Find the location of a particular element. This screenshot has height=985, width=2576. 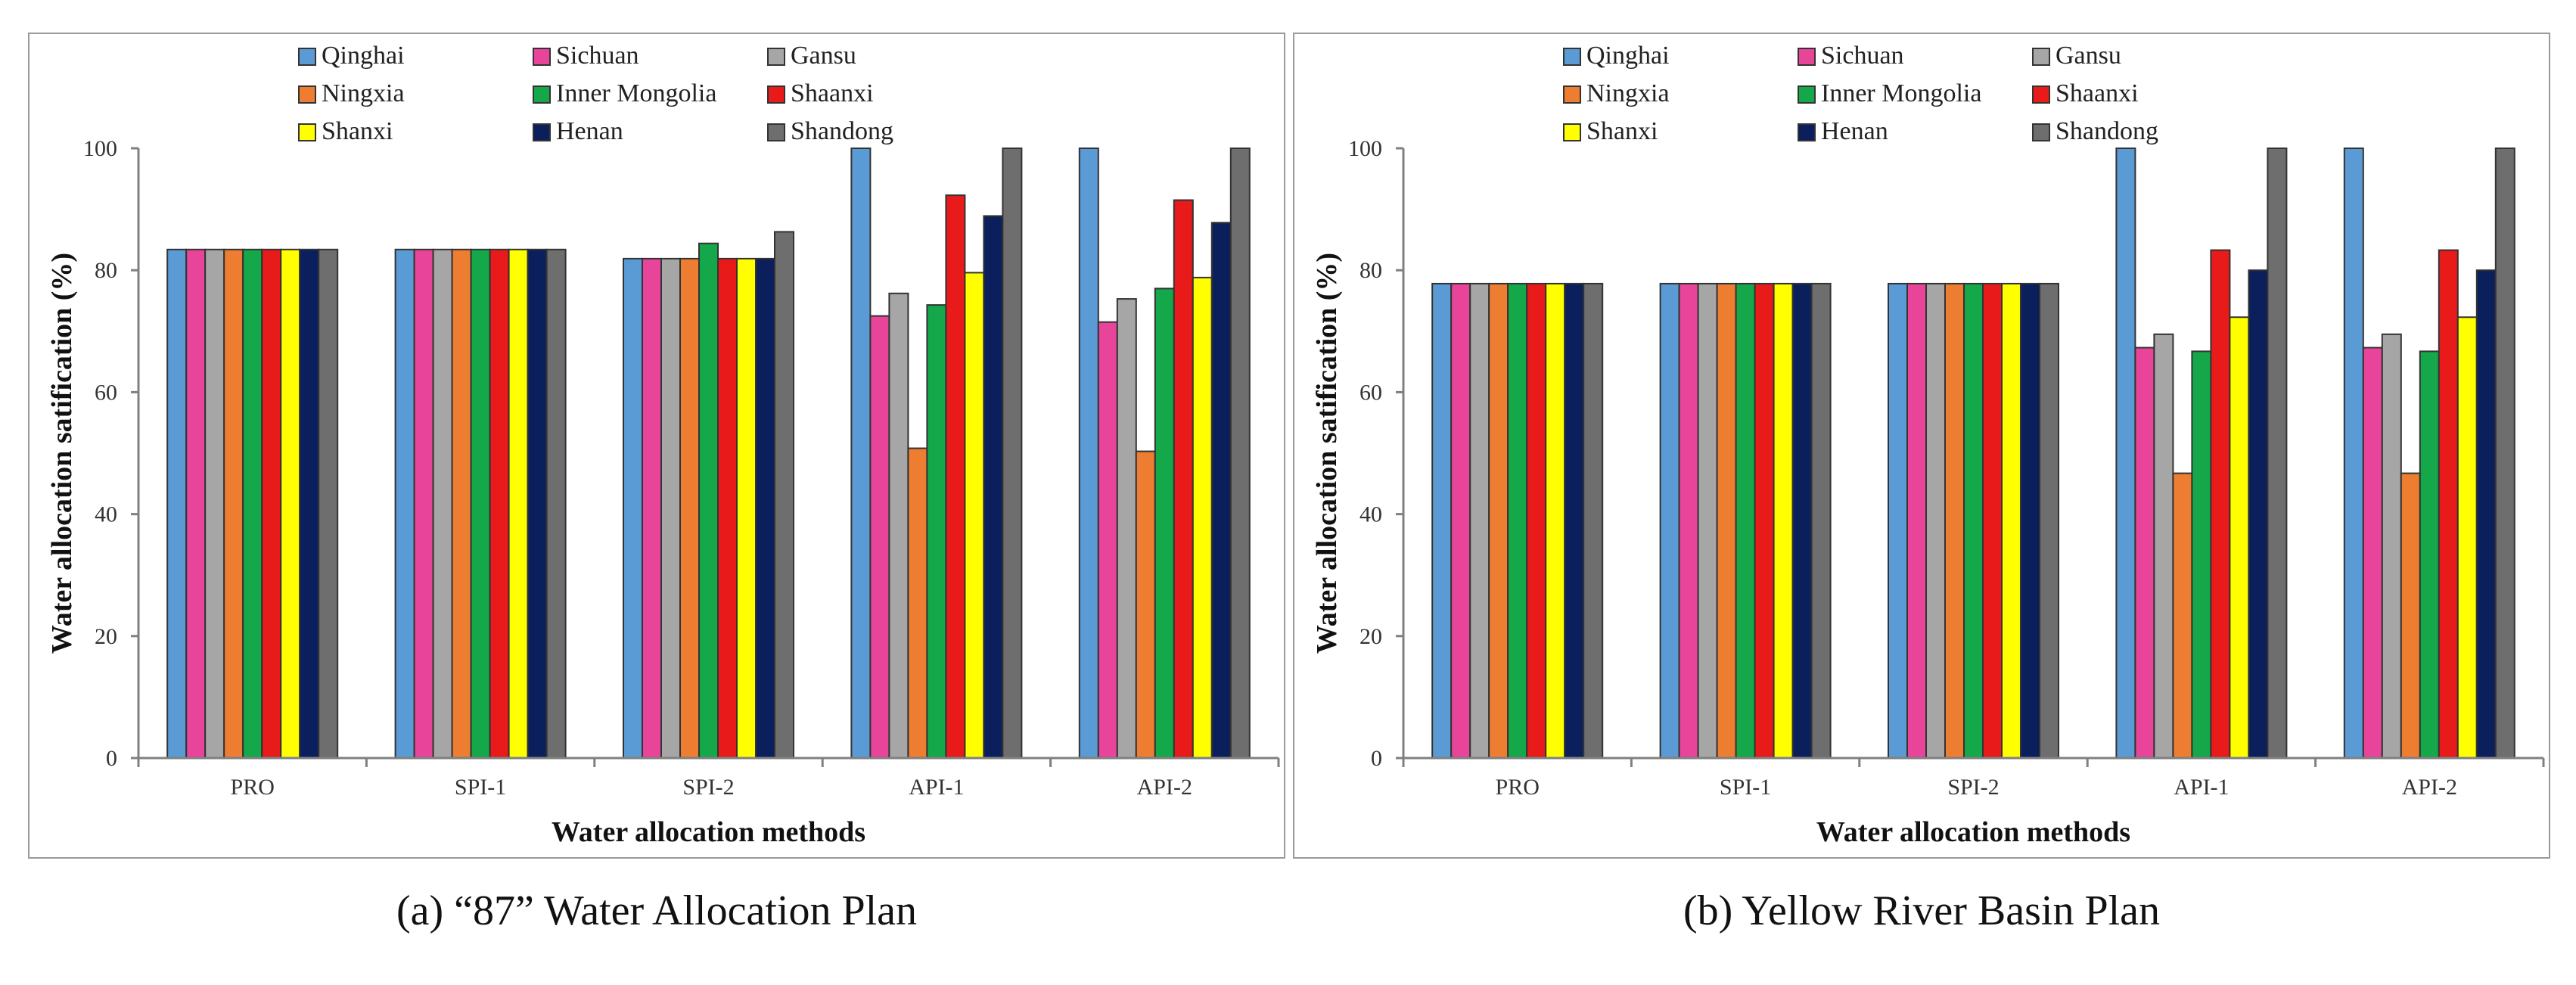

x-tick-label: API-1 is located at coordinates (937, 787).